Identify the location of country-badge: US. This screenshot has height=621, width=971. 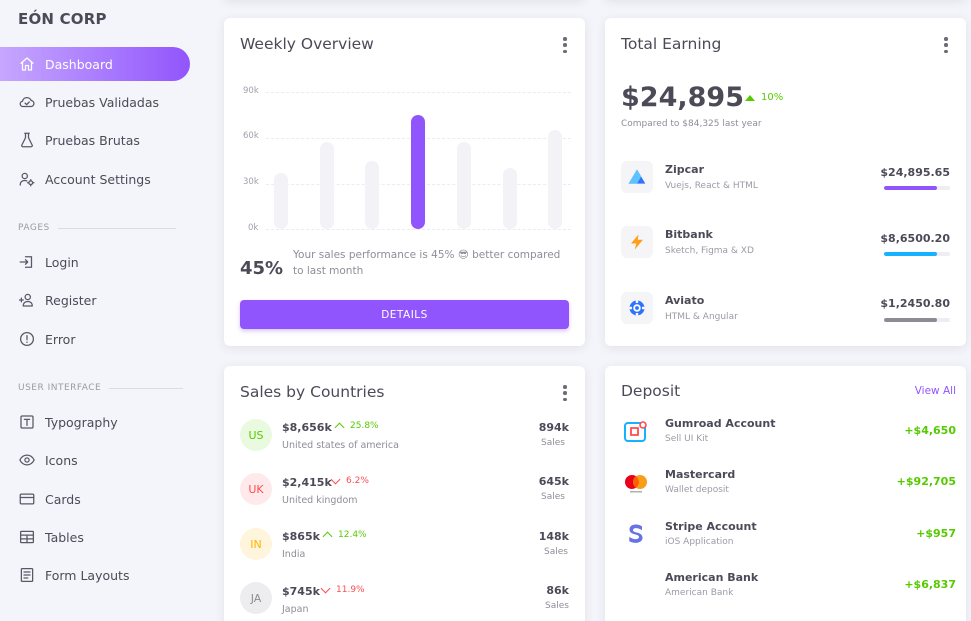
(256, 435).